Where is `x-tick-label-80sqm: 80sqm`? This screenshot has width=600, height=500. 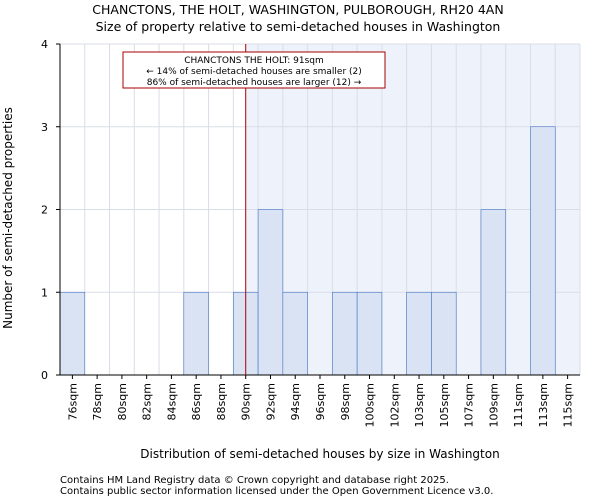 x-tick-label-80sqm: 80sqm is located at coordinates (122, 401).